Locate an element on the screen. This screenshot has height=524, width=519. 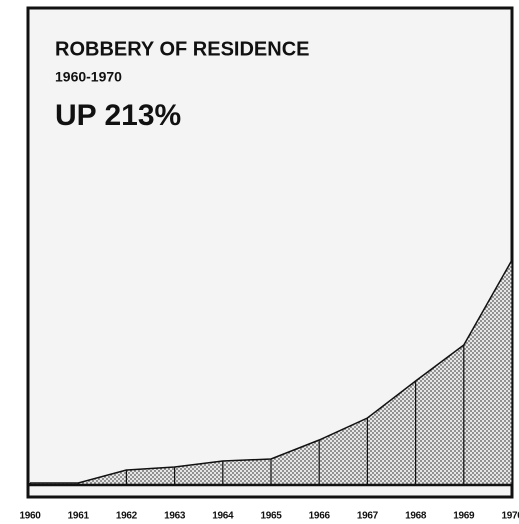
x-tick-label: 1962 is located at coordinates (127, 516).